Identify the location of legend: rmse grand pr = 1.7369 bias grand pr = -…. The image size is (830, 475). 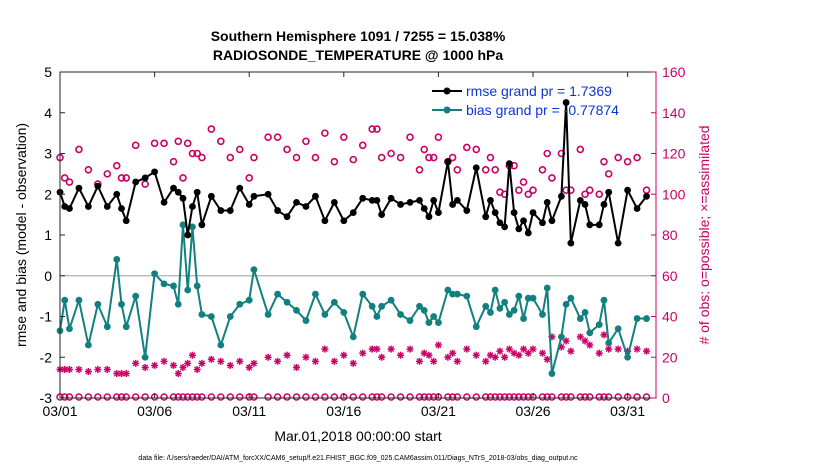
(525, 100).